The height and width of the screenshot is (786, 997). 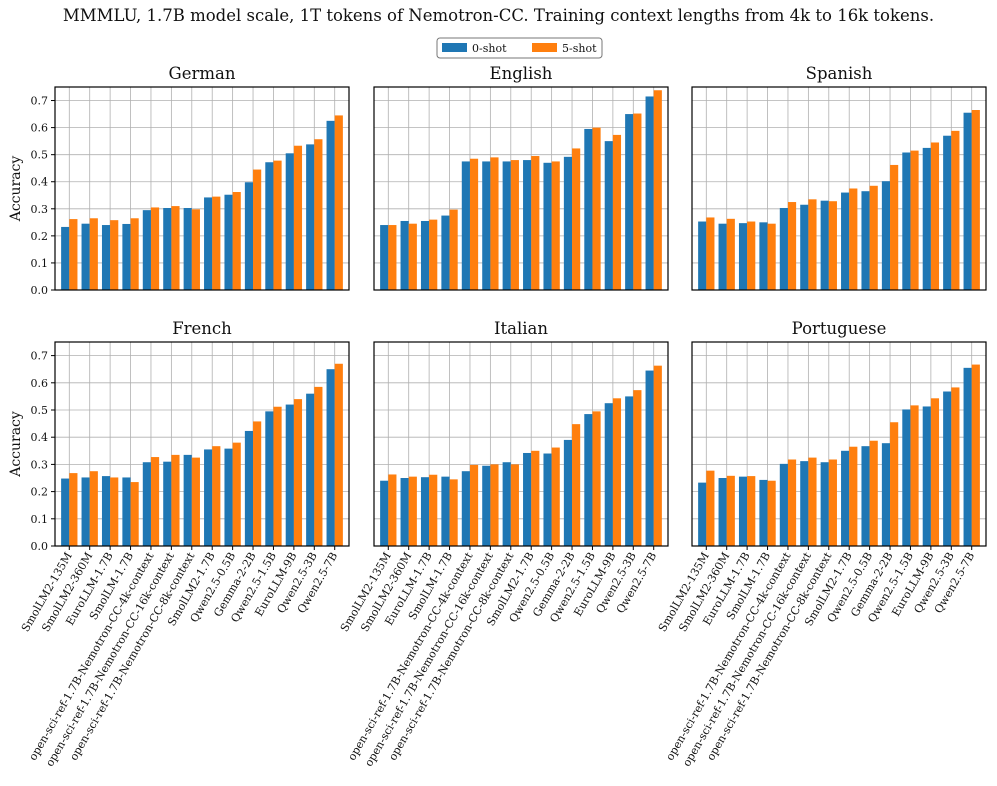 I want to click on bar-german-5-shot-gemma-2-2b, so click(x=257, y=229).